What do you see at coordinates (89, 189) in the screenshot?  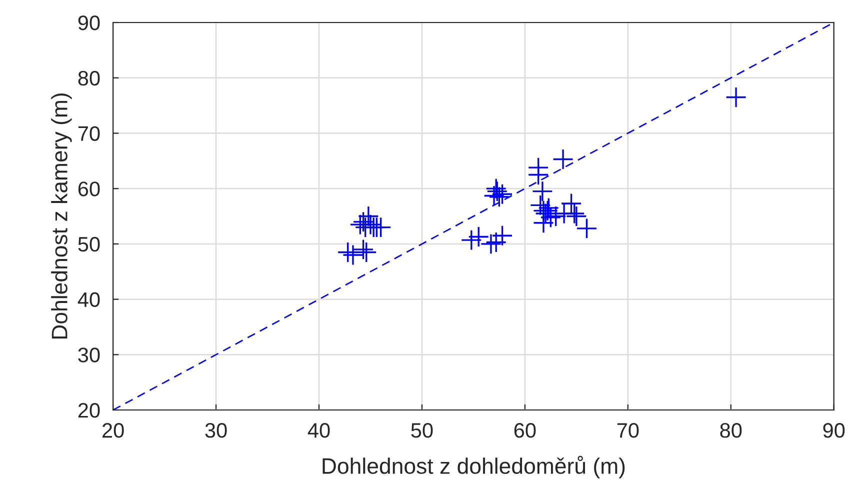 I see `y-tick-label: 60` at bounding box center [89, 189].